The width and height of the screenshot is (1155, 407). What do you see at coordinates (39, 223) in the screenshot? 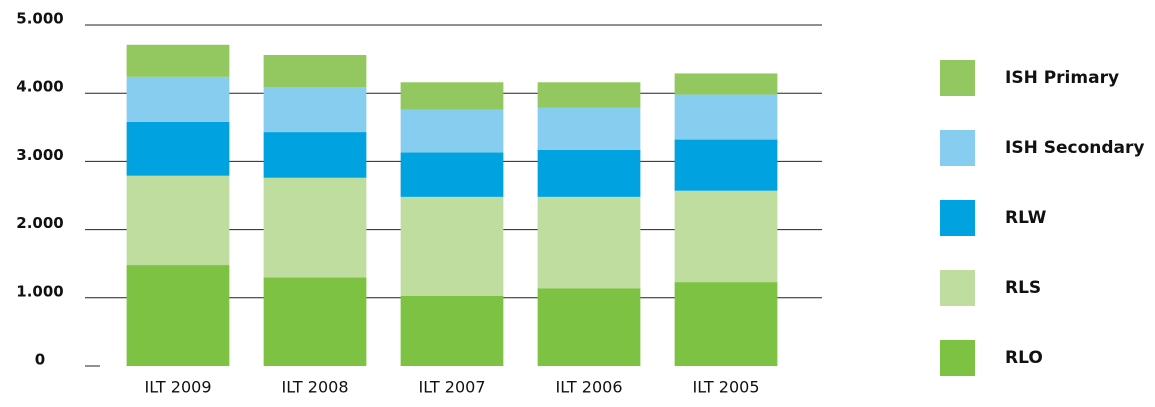
I see `y-tick-label: 2.000` at bounding box center [39, 223].